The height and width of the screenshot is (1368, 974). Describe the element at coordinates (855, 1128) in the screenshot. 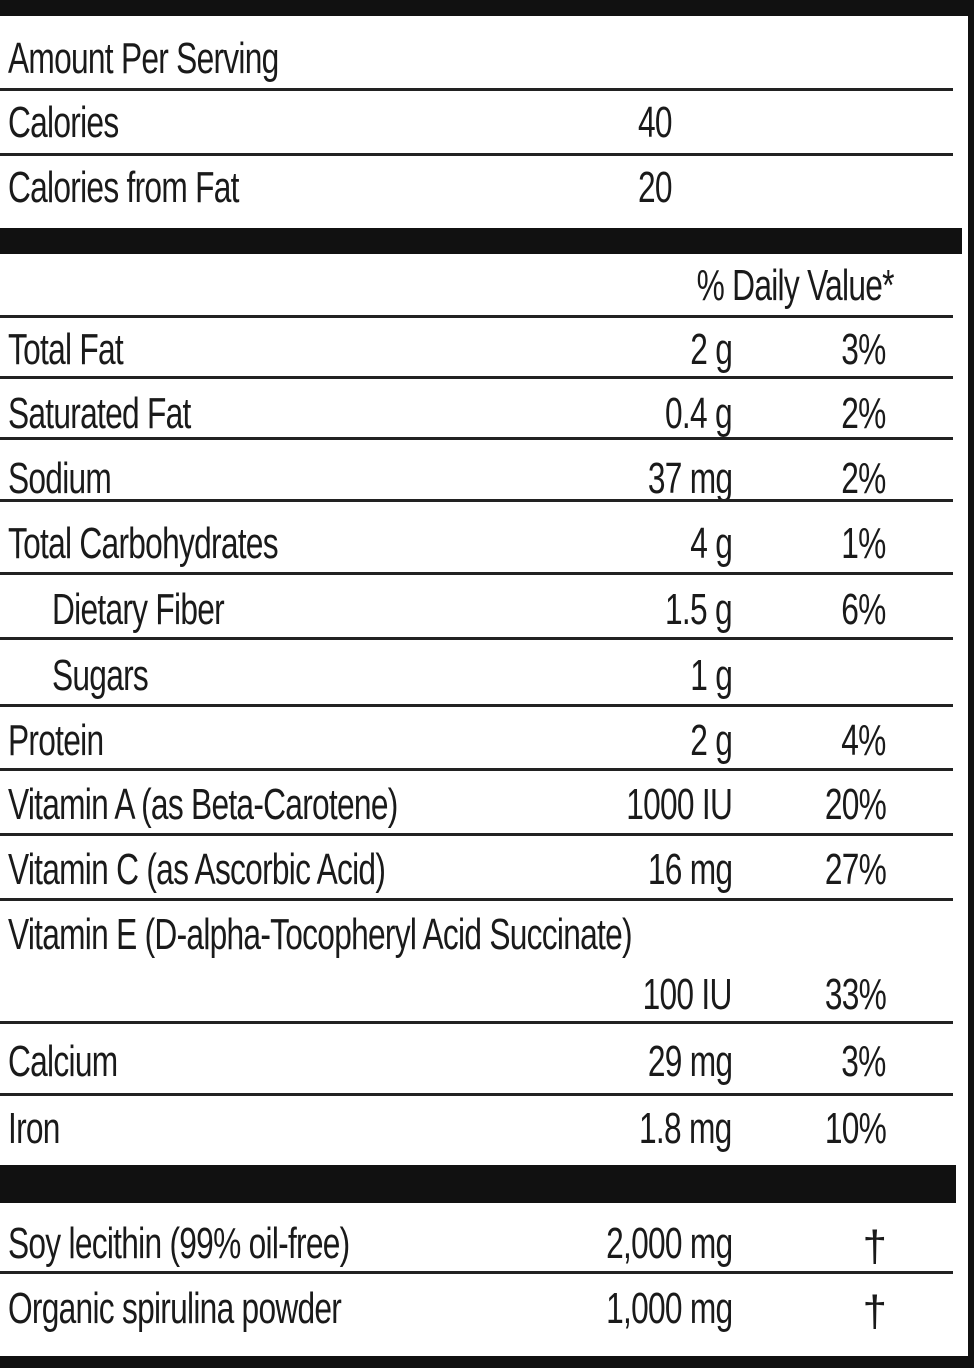

I see `nutrient-daily-value: 10%` at that location.